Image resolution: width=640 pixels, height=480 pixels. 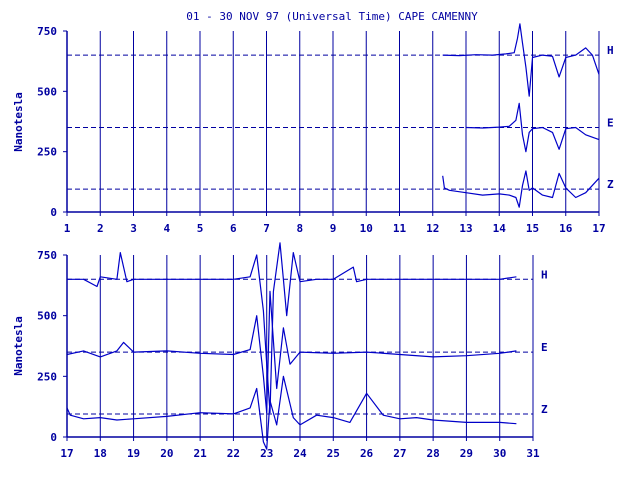 I want to click on top-x-tick-label: 6, so click(x=233, y=228).